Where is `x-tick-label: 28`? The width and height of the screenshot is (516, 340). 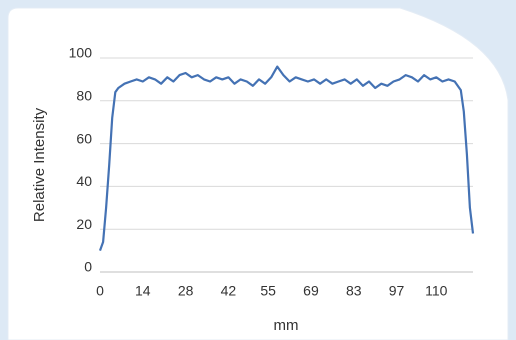 x-tick-label: 28 is located at coordinates (186, 291).